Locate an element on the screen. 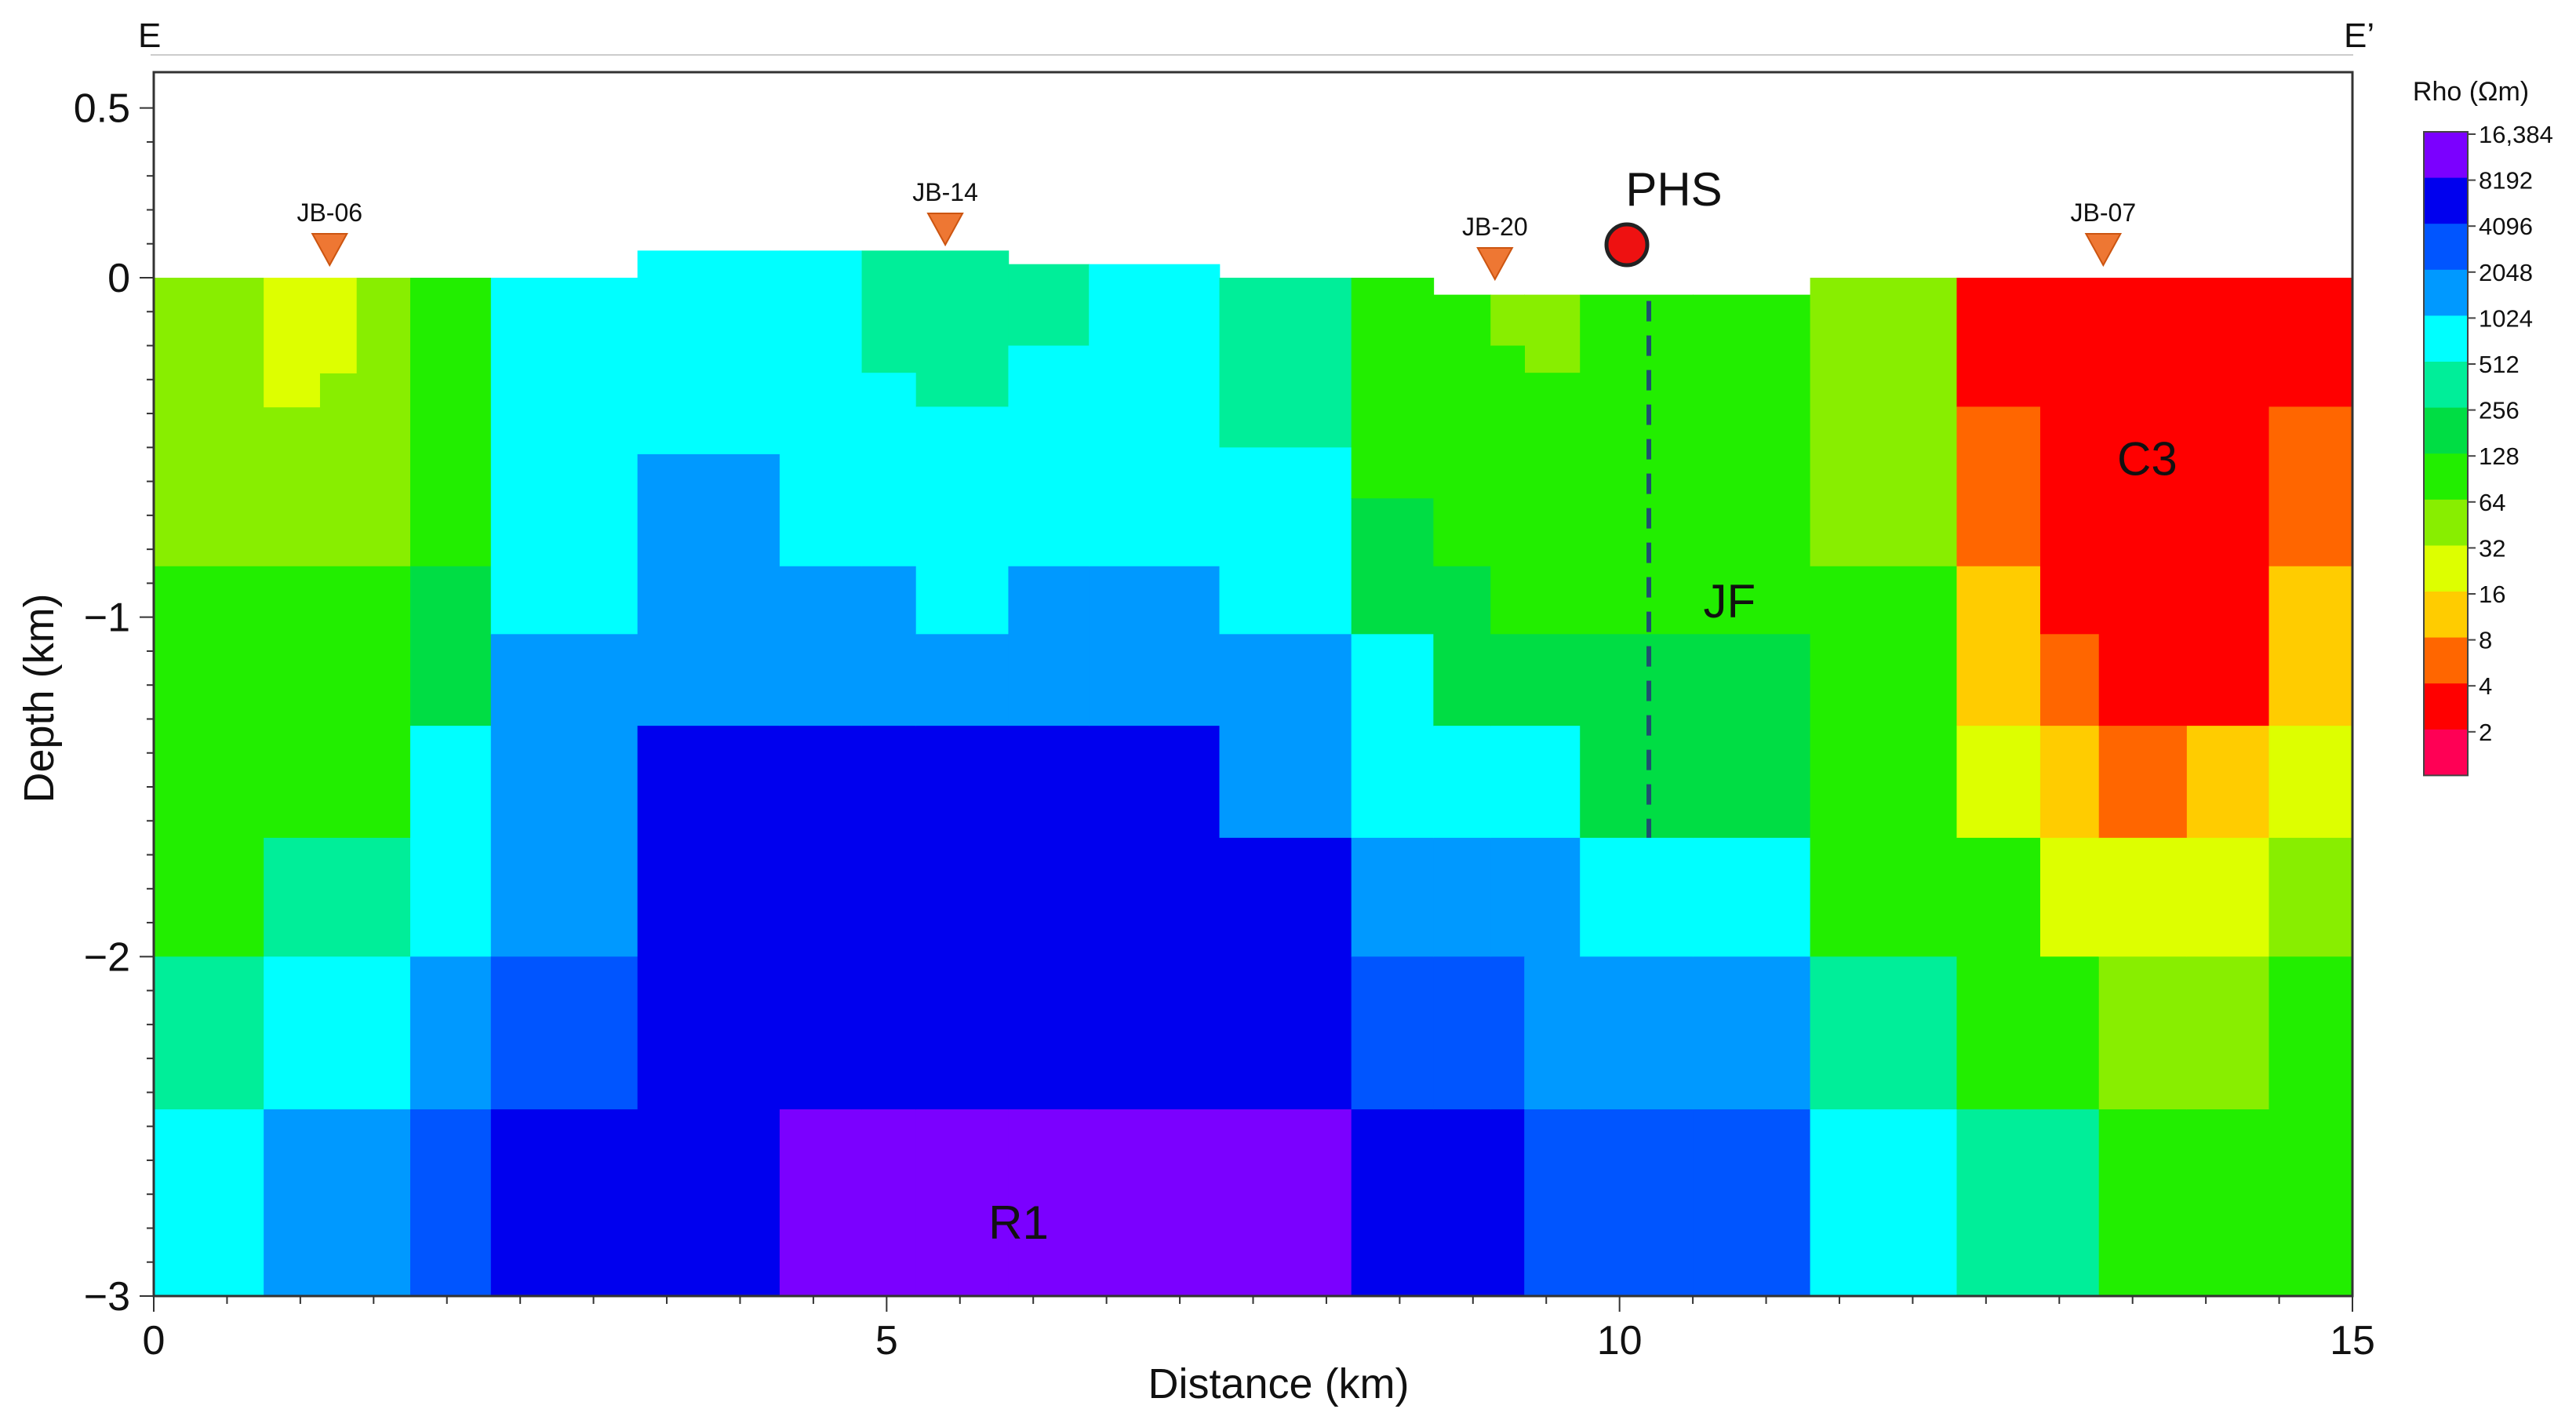  y-axis-label: Depth (km) is located at coordinates (39, 698).